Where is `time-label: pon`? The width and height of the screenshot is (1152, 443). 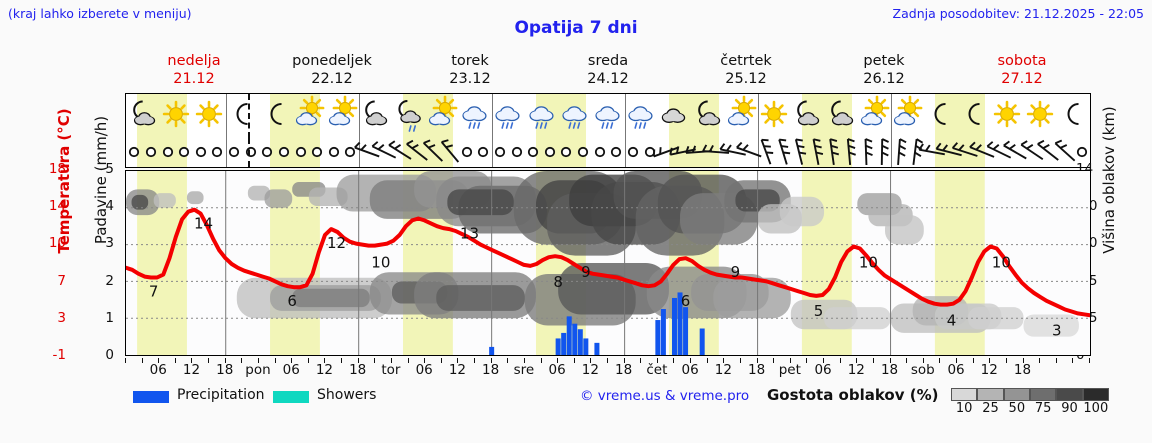
time-label: pon is located at coordinates (258, 370).